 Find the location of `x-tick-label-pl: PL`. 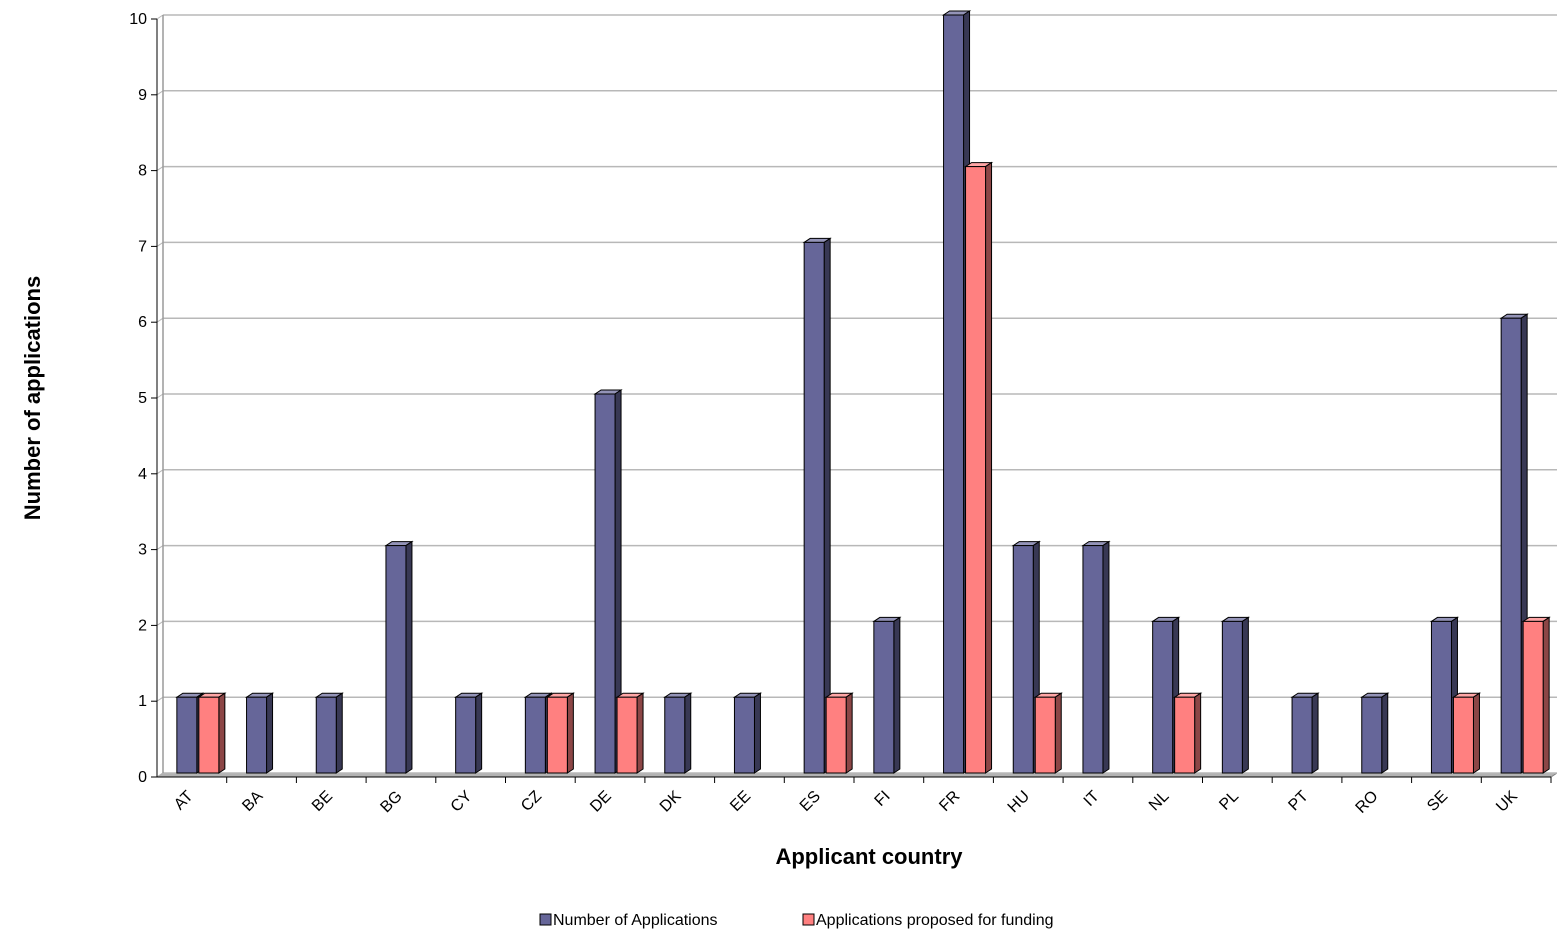

x-tick-label-pl: PL is located at coordinates (1229, 801).